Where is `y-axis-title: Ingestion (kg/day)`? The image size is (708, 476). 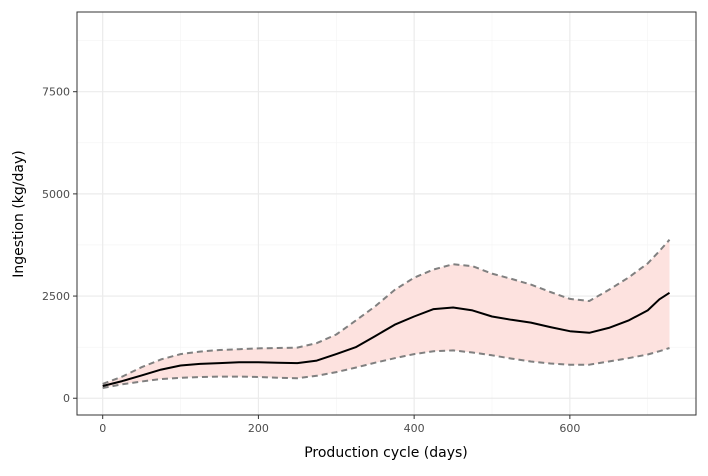
y-axis-title: Ingestion (kg/day) is located at coordinates (19, 213).